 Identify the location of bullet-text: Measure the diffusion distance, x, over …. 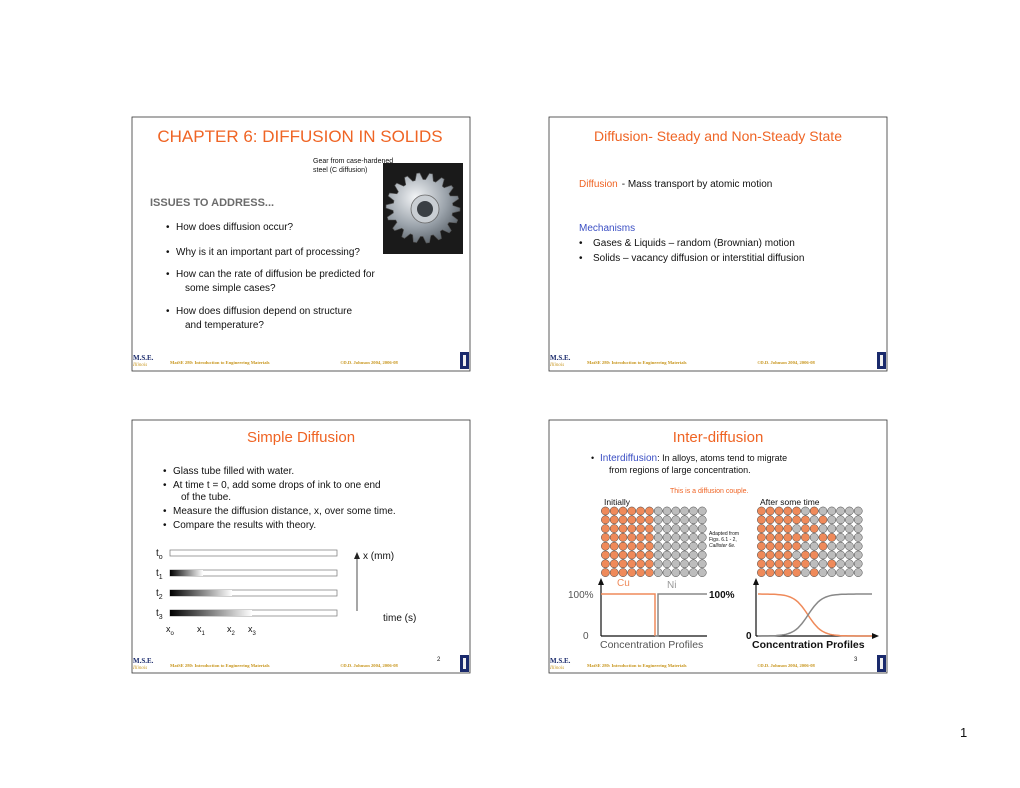
(284, 511).